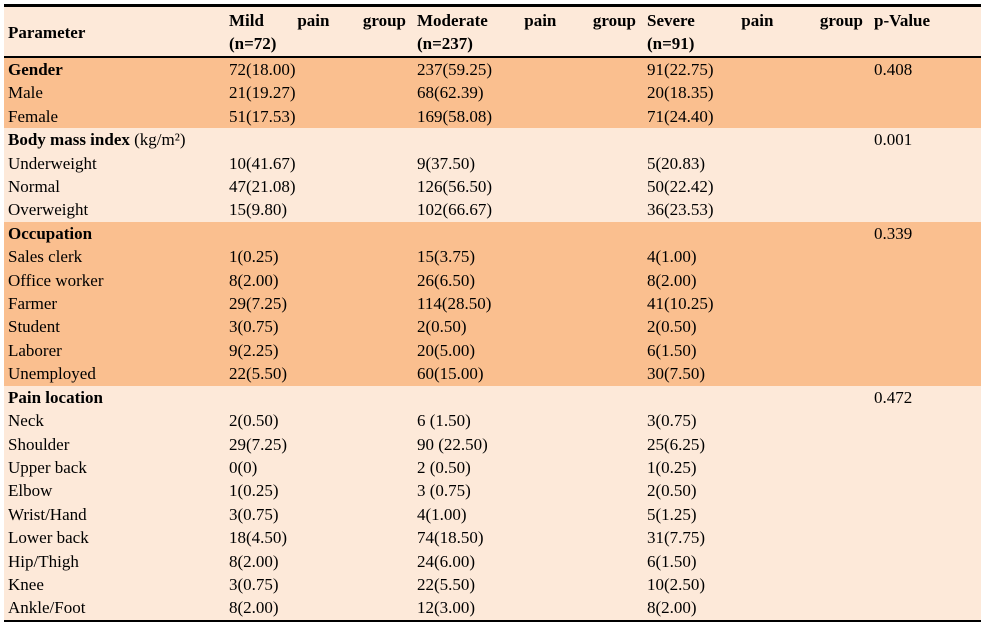 Image resolution: width=986 pixels, height=628 pixels. What do you see at coordinates (320, 116) in the screenshot?
I see `mild-cell: 51(17.53)` at bounding box center [320, 116].